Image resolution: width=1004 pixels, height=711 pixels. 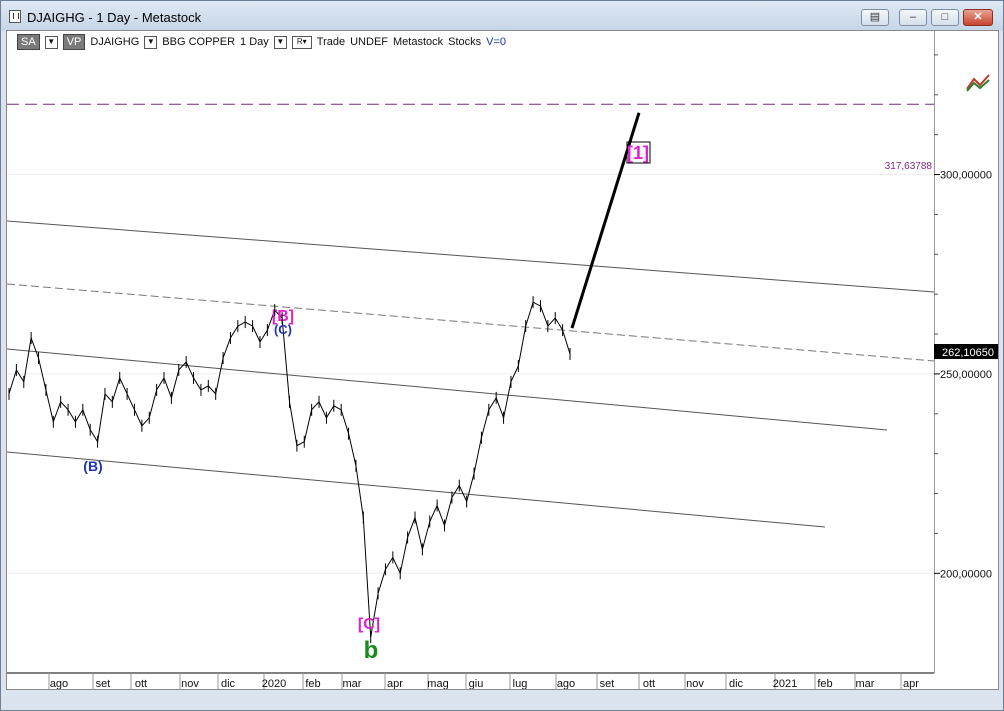 I want to click on close-button: ✕, so click(x=978, y=17).